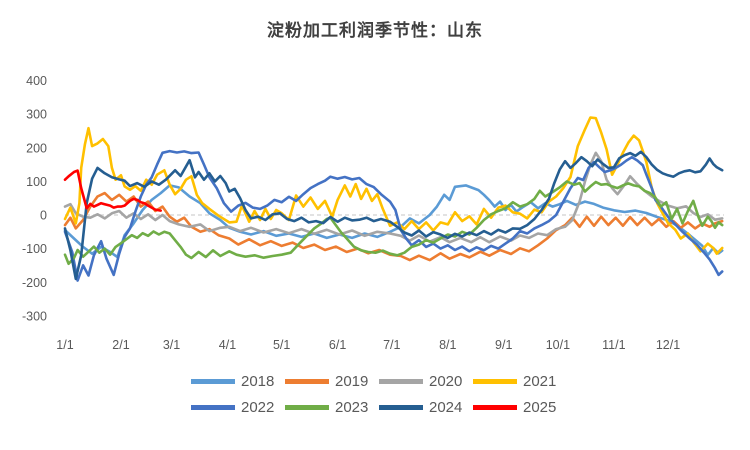 This screenshot has height=450, width=750. What do you see at coordinates (112, 190) in the screenshot?
I see `series-line-2025` at bounding box center [112, 190].